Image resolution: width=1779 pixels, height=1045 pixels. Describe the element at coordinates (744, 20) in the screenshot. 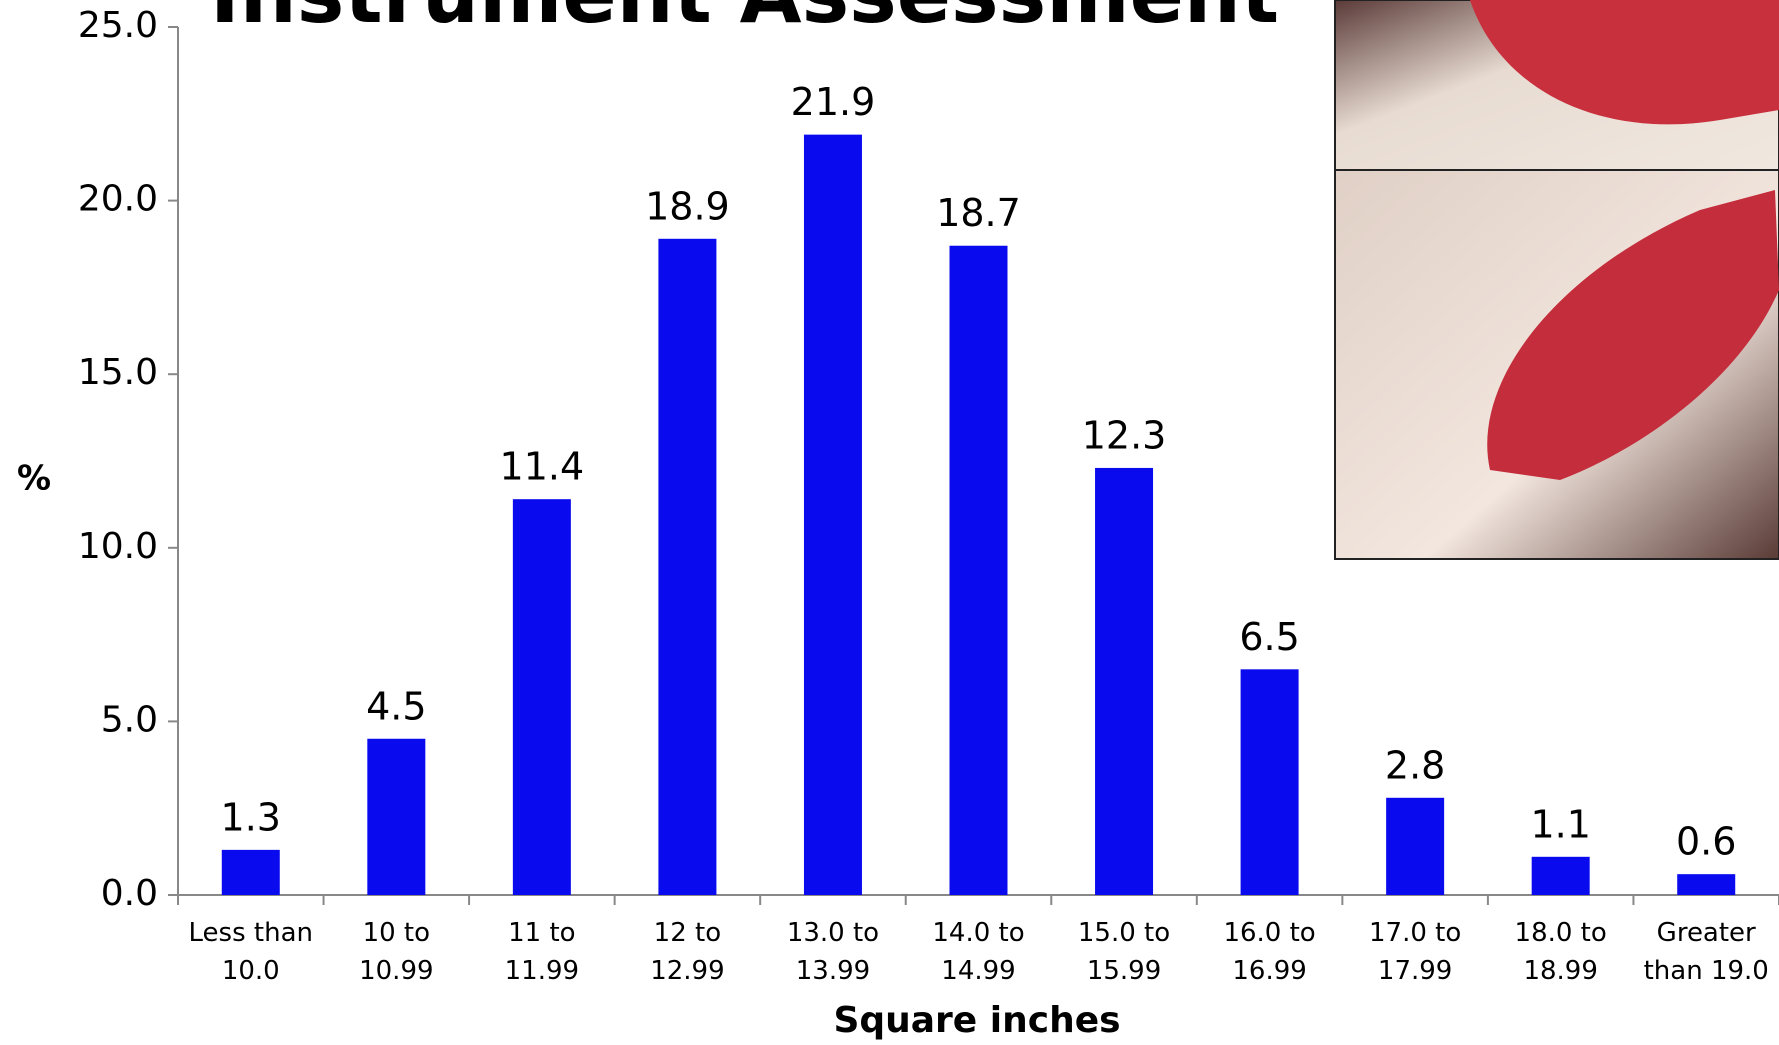

I see `chart-title: Instrument Assessment` at that location.